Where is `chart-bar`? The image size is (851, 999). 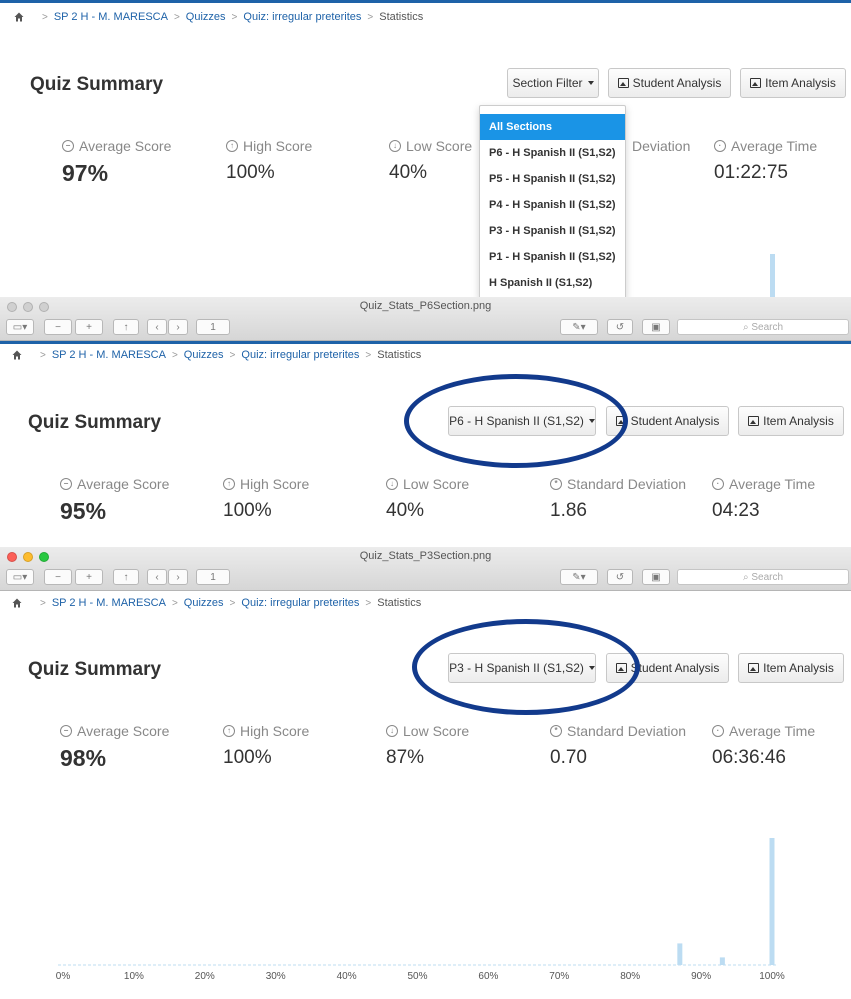 chart-bar is located at coordinates (772, 901).